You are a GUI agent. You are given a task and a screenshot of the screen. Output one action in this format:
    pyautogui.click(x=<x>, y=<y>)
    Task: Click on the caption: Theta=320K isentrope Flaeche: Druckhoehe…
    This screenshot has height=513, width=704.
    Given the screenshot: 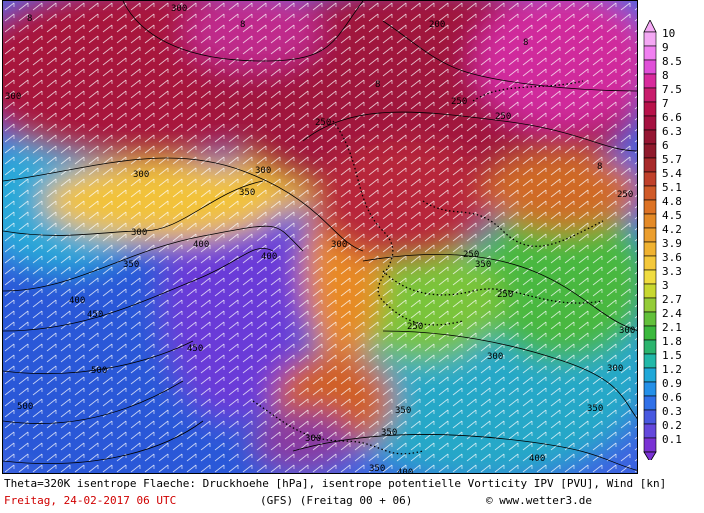 What is the action you would take?
    pyautogui.click(x=334, y=492)
    